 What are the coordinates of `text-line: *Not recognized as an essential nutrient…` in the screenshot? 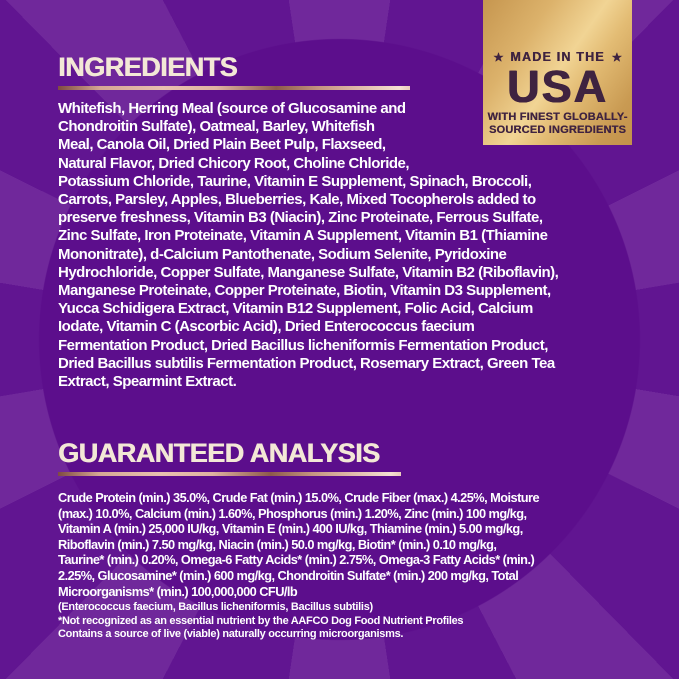 It's located at (261, 620).